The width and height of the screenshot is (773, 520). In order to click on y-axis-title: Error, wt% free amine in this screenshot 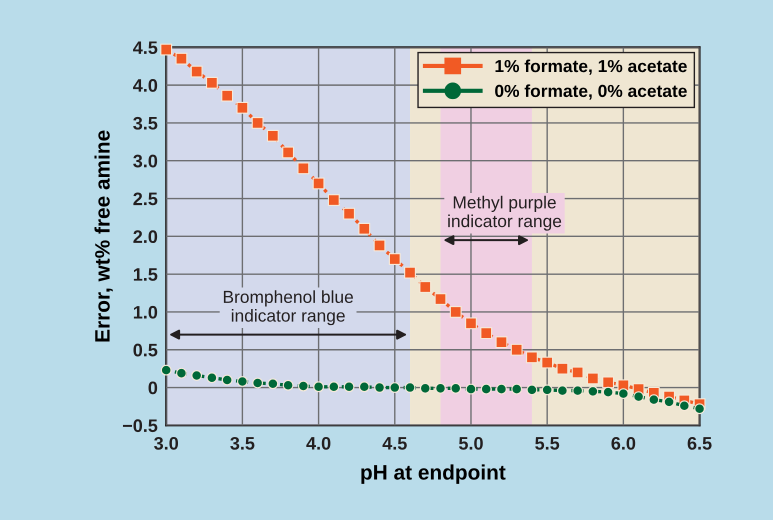, I will do `click(103, 236)`.